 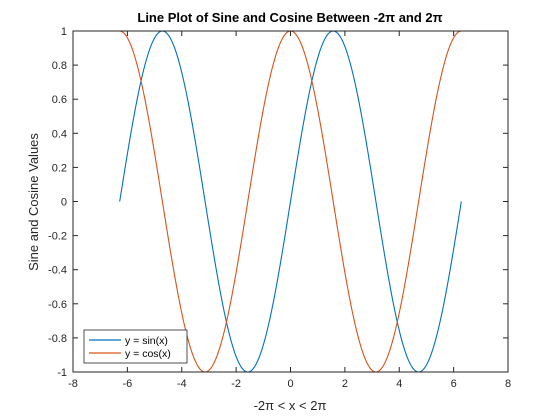 I want to click on x-tick-label: -6, so click(x=127, y=384).